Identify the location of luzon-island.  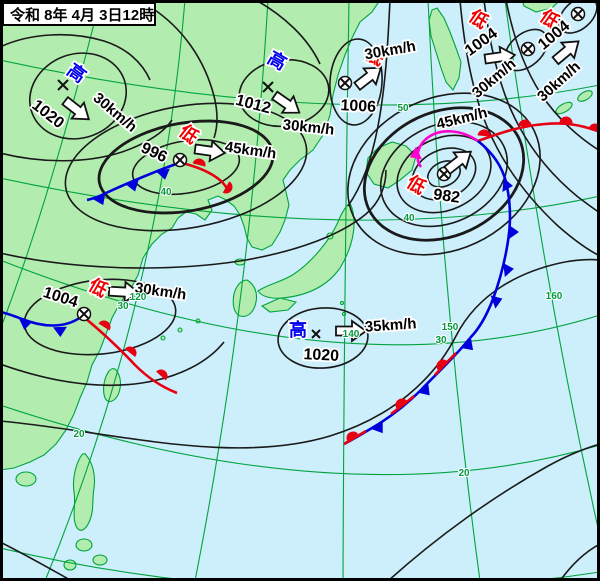
(84, 492).